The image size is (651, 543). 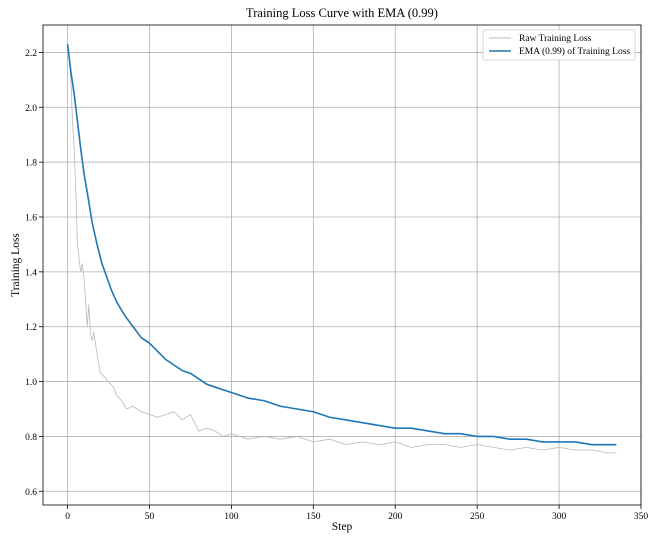 What do you see at coordinates (150, 517) in the screenshot?
I see `x-tick-label: 50` at bounding box center [150, 517].